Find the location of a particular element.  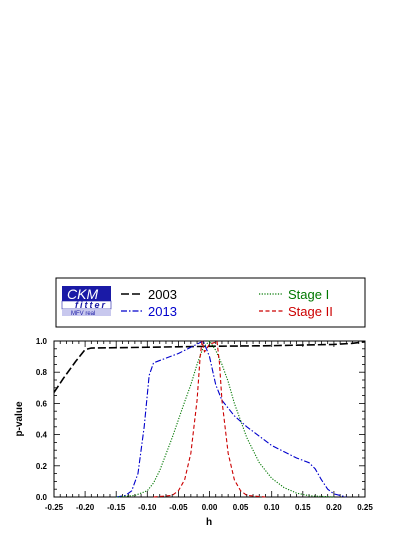

y-tick-label: 0.4 is located at coordinates (42, 435).